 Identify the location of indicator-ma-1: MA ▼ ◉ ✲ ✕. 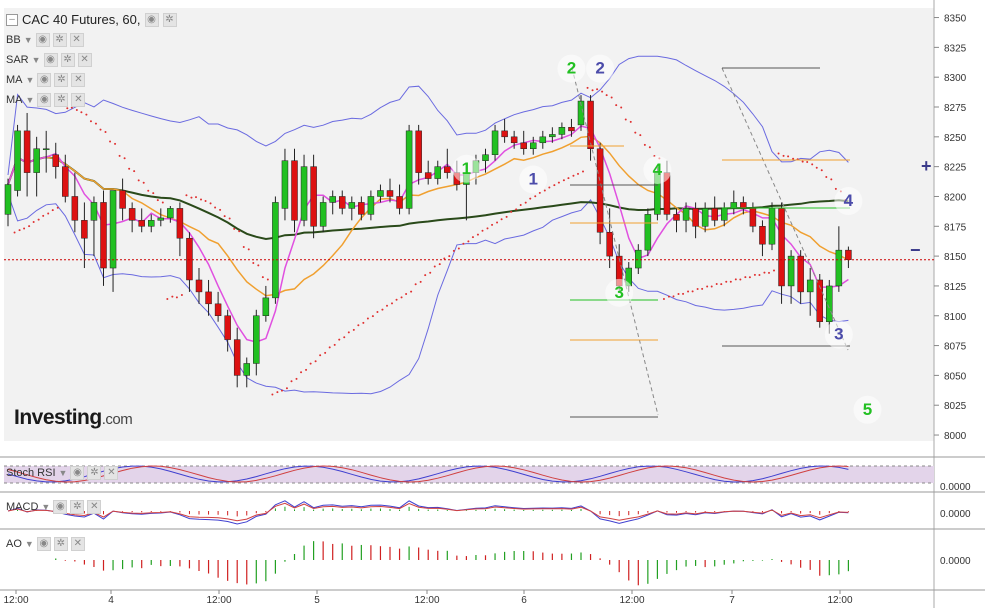
(46, 80).